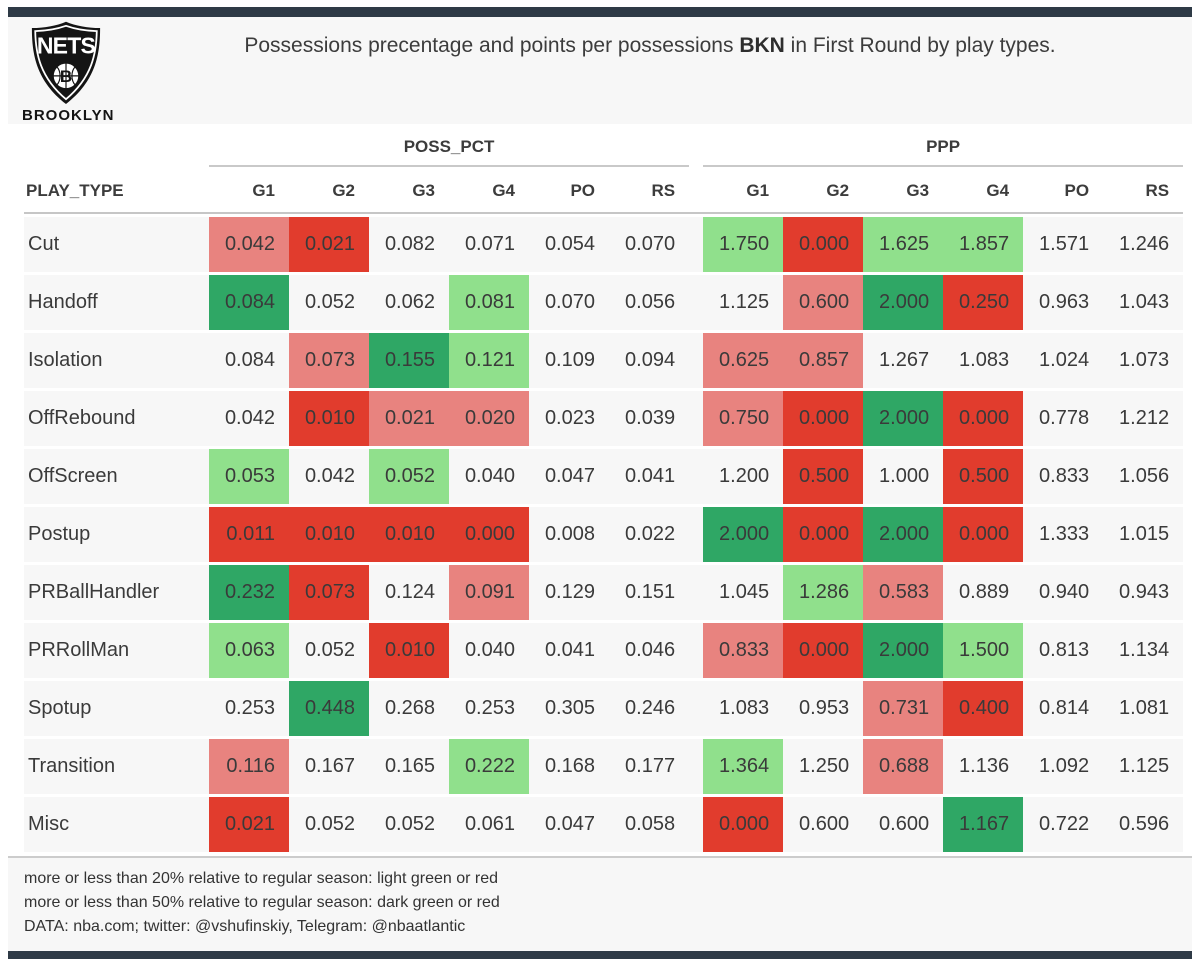 This screenshot has height=959, width=1200. Describe the element at coordinates (116, 192) in the screenshot. I see `row-header-play-type: PLAY_TYPE` at that location.